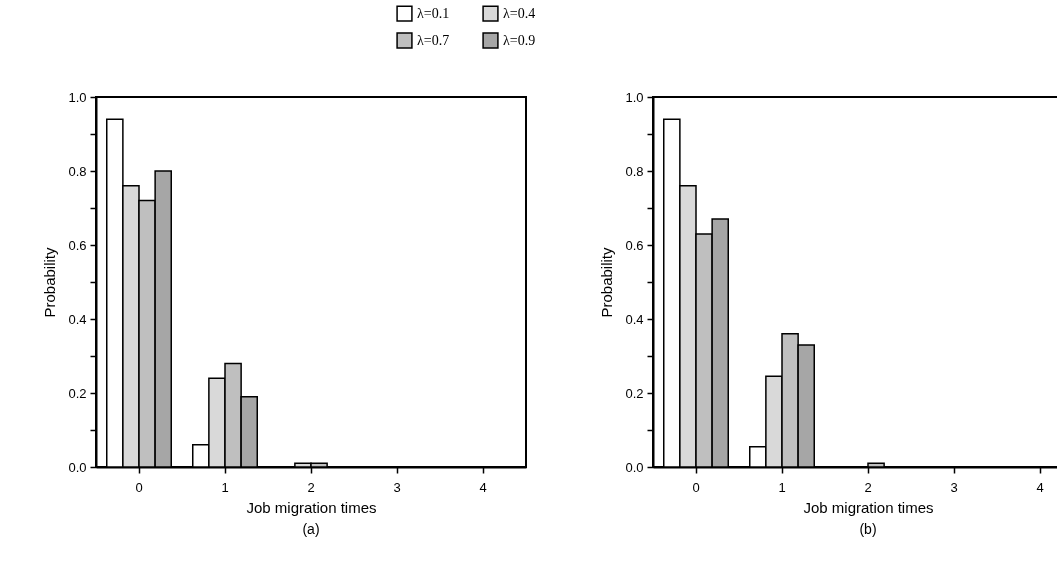 Image resolution: width=1057 pixels, height=578 pixels. What do you see at coordinates (519, 13) in the screenshot?
I see `legend-label: λ=0.4` at bounding box center [519, 13].